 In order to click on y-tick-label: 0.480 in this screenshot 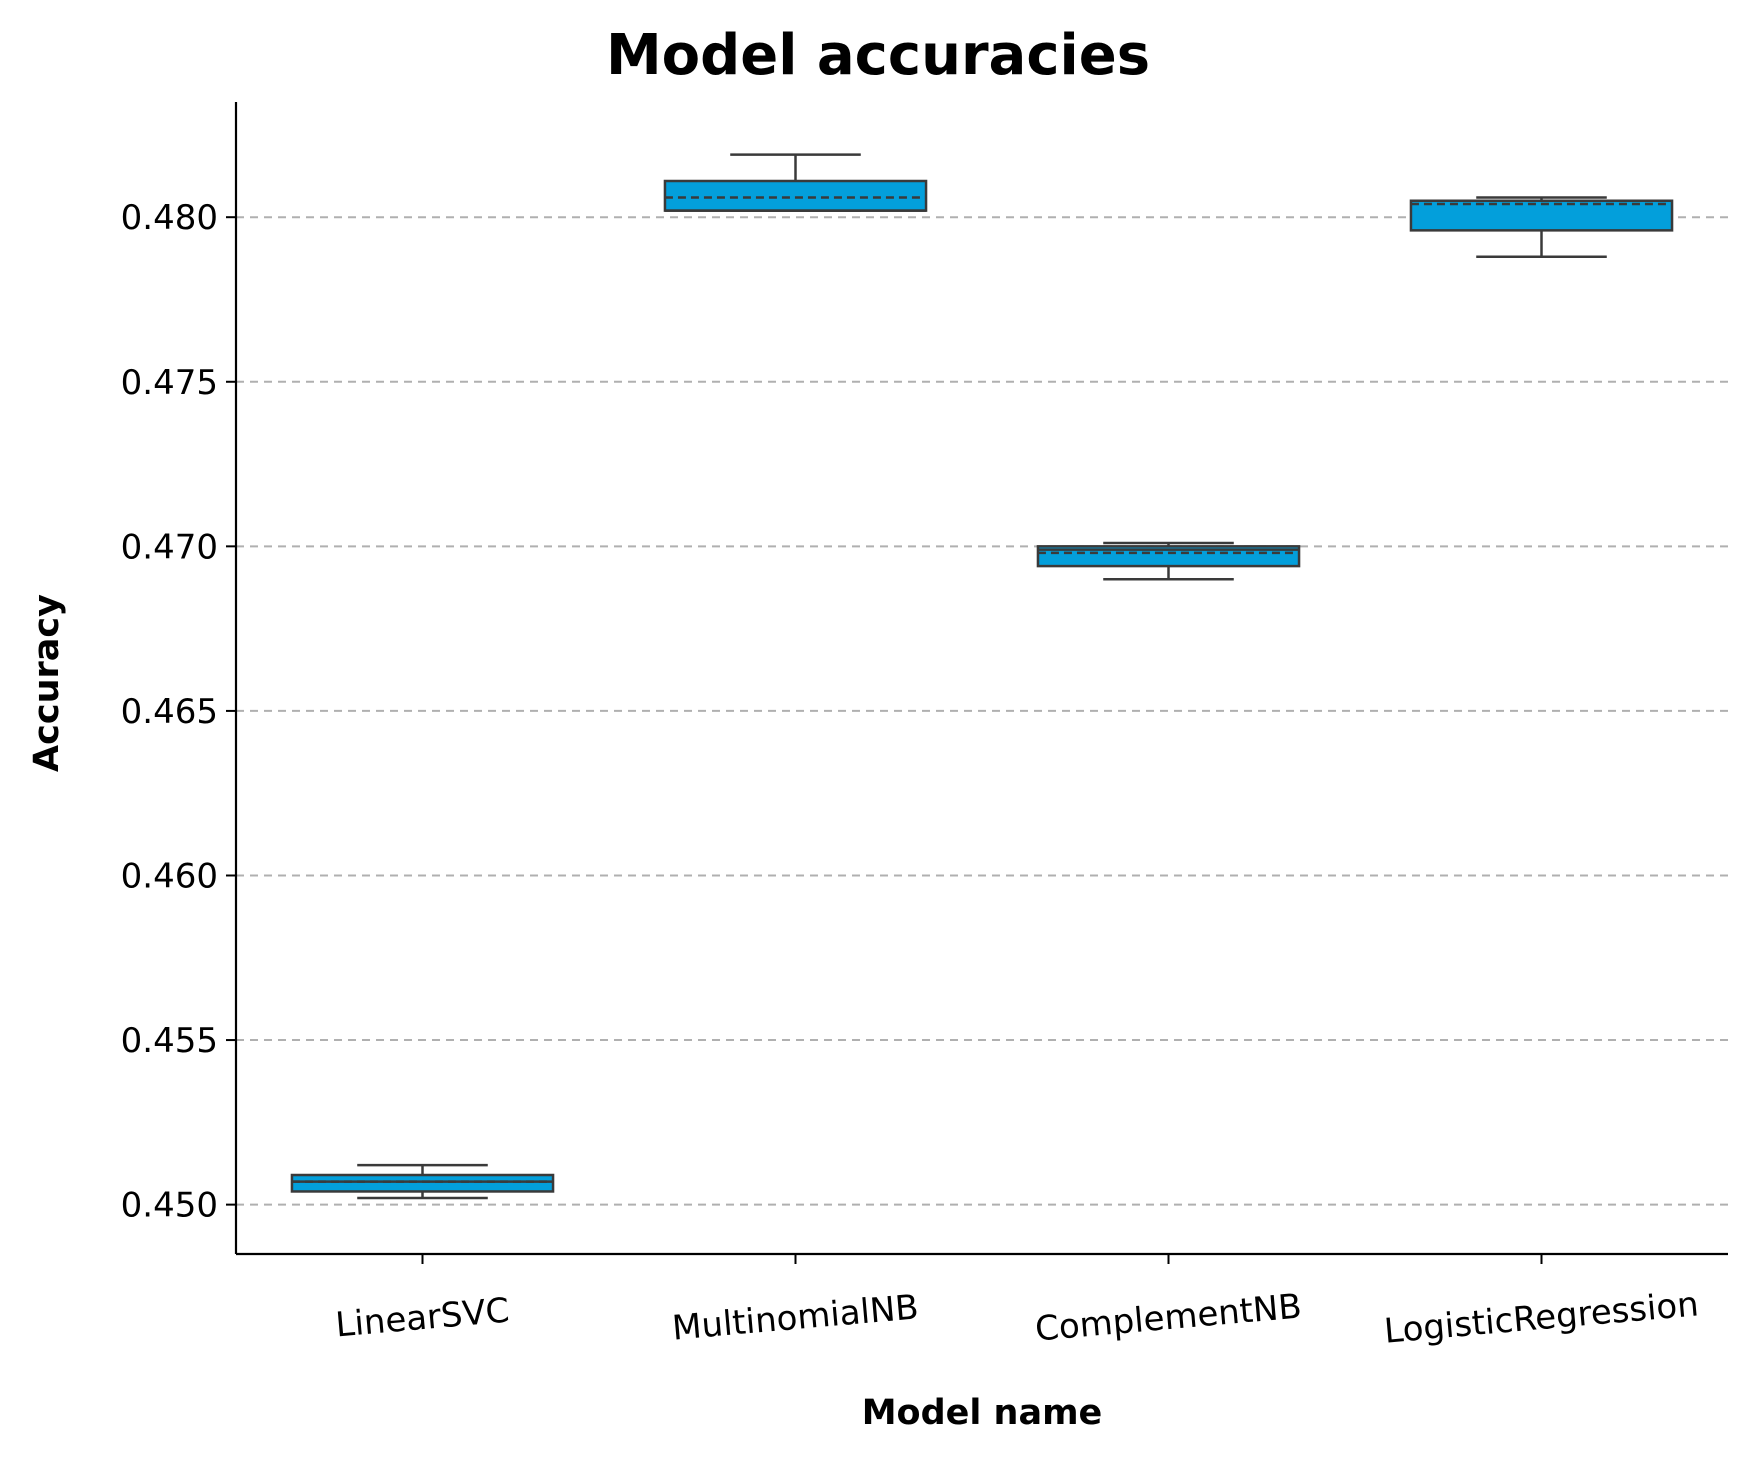, I will do `click(169, 218)`.